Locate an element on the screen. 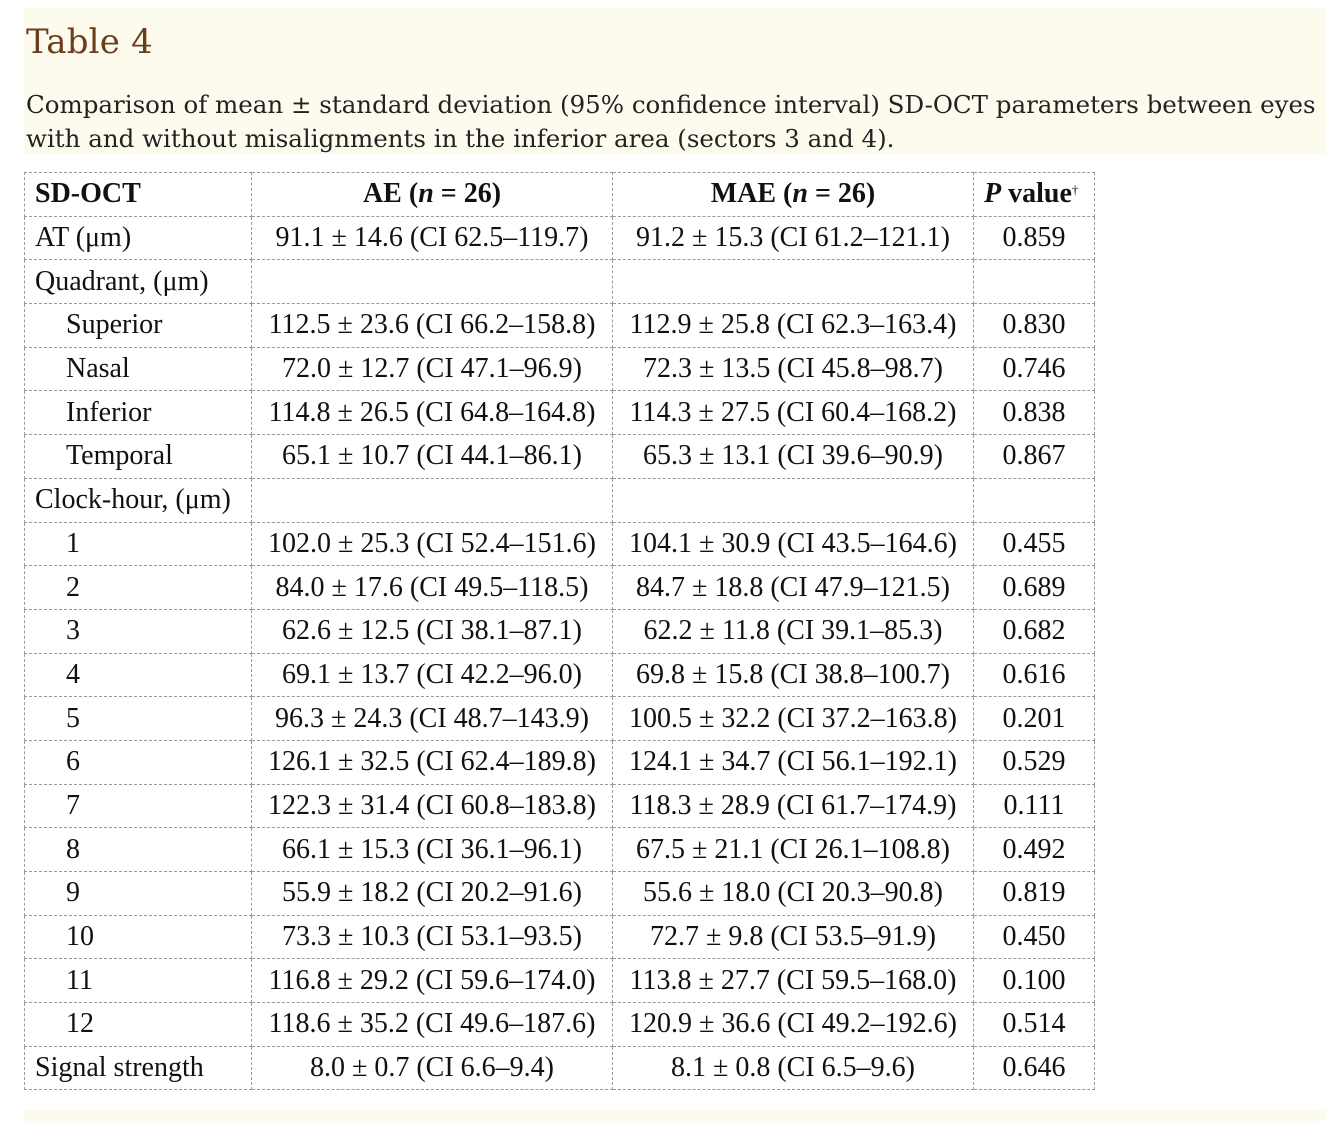 This screenshot has height=1121, width=1343. col-header-p-letter: P is located at coordinates (993, 194).